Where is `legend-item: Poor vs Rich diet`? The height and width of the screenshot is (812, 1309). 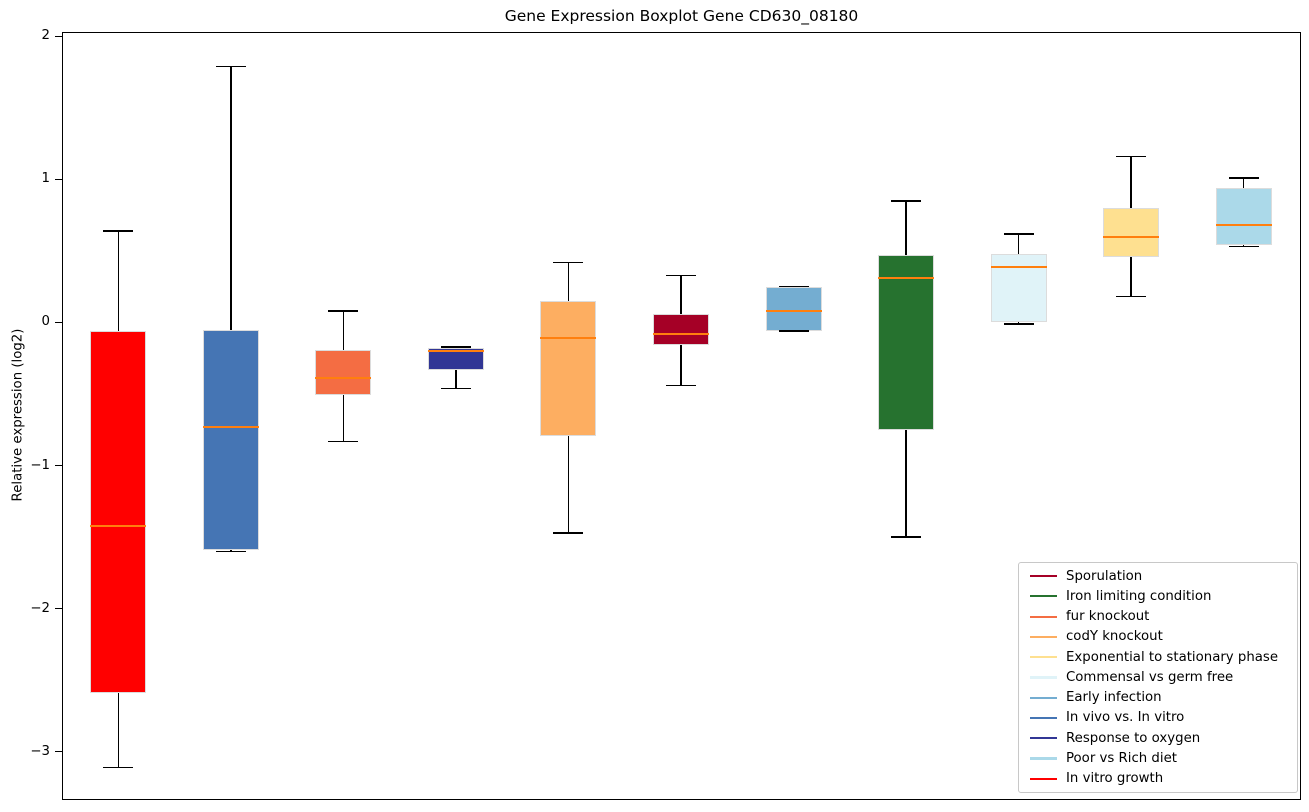 legend-item: Poor vs Rich diet is located at coordinates (1158, 758).